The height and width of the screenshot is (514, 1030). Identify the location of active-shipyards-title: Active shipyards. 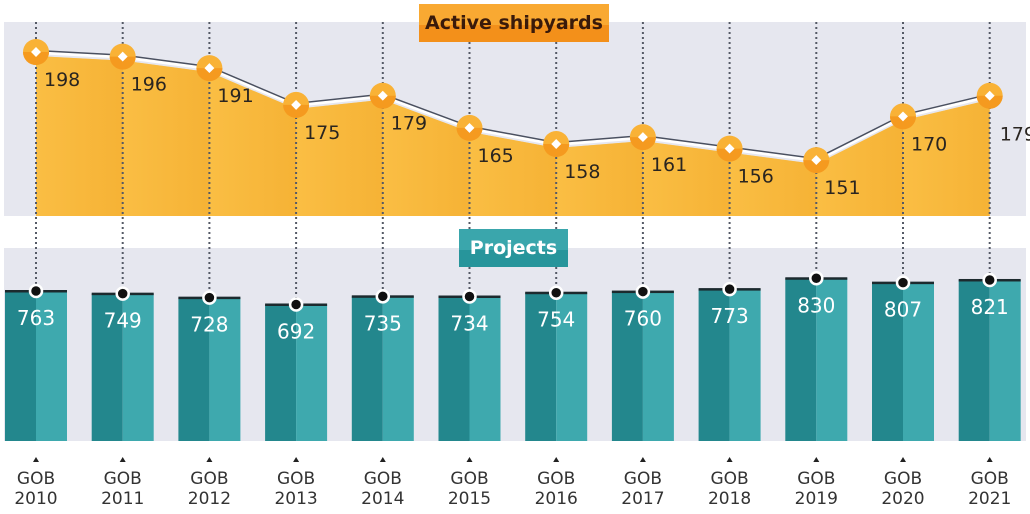
(514, 23).